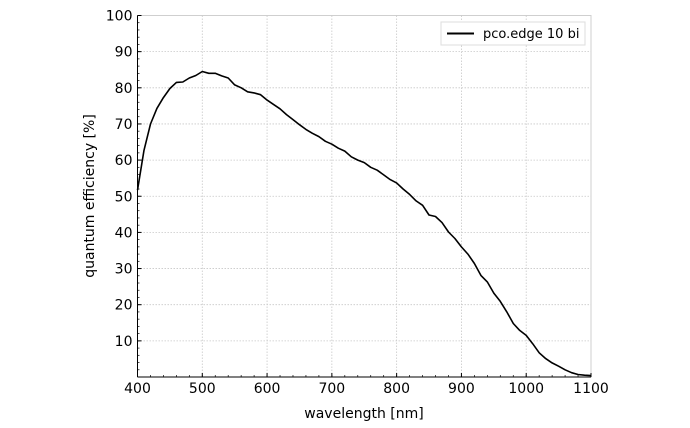  I want to click on legend: pco.edge 10 bi, so click(513, 33).